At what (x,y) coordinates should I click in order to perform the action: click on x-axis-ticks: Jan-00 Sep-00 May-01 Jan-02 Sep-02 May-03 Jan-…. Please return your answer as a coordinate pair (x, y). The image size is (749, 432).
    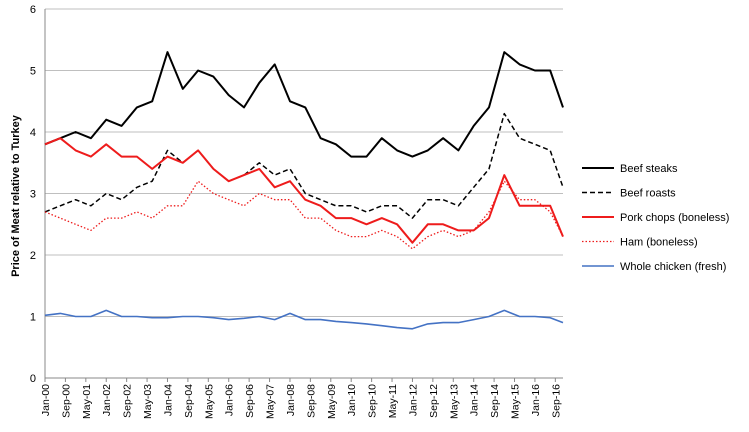
    Looking at the image, I should click on (301, 398).